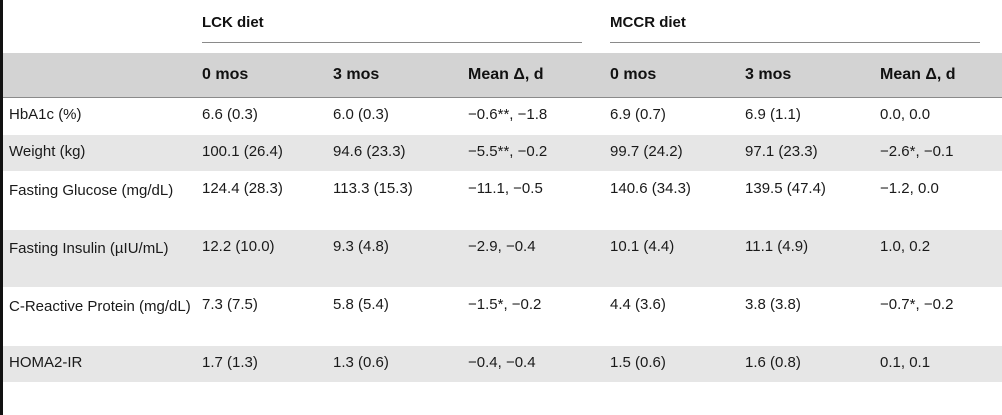 Image resolution: width=1002 pixels, height=415 pixels. Describe the element at coordinates (261, 258) in the screenshot. I see `table-cell: 12.2 (10.0)` at that location.